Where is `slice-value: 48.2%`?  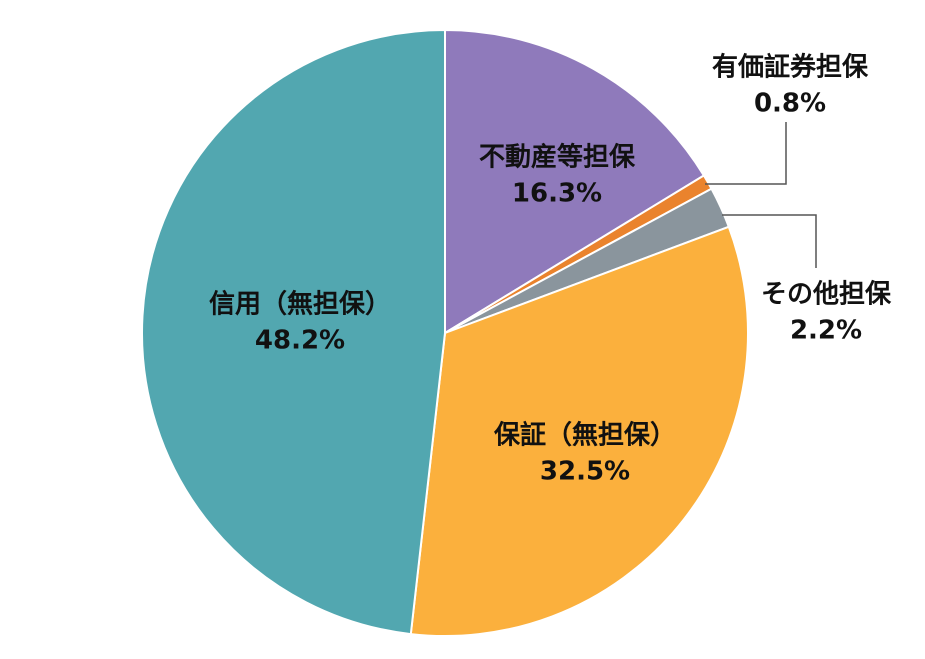 slice-value: 48.2% is located at coordinates (300, 341).